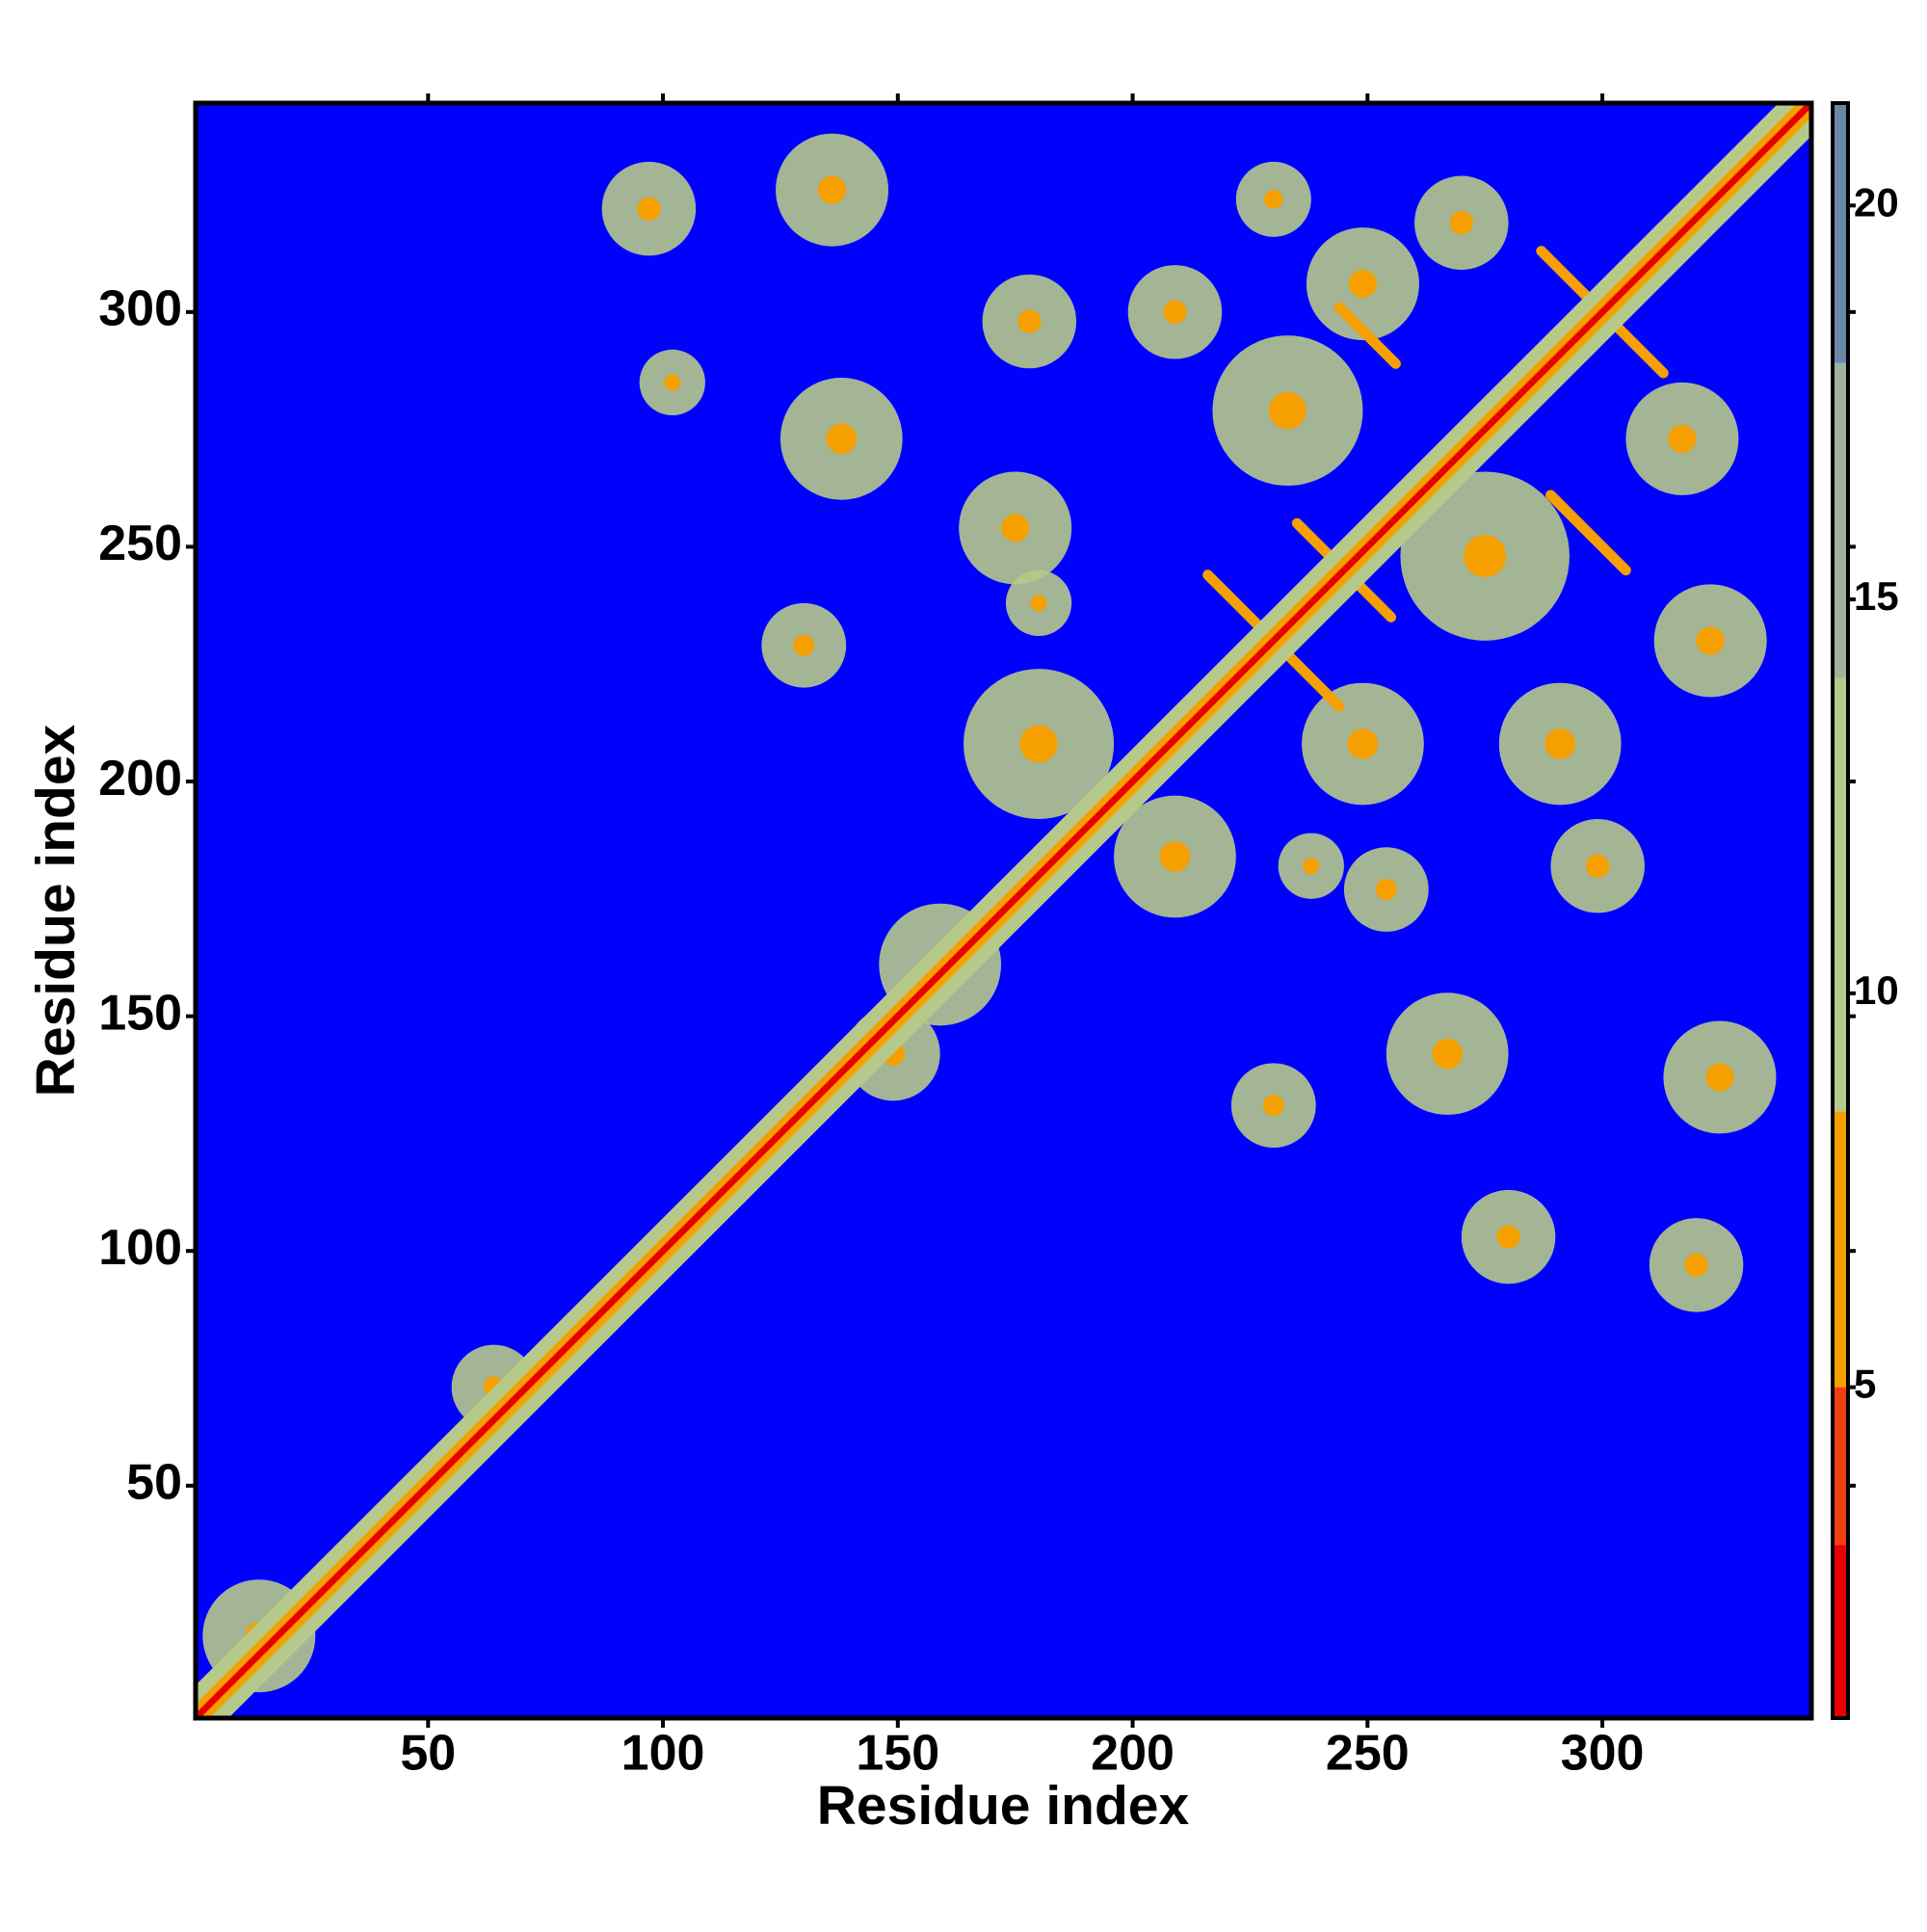 The image size is (1927, 1932). I want to click on y-tick-label: 250, so click(140, 543).